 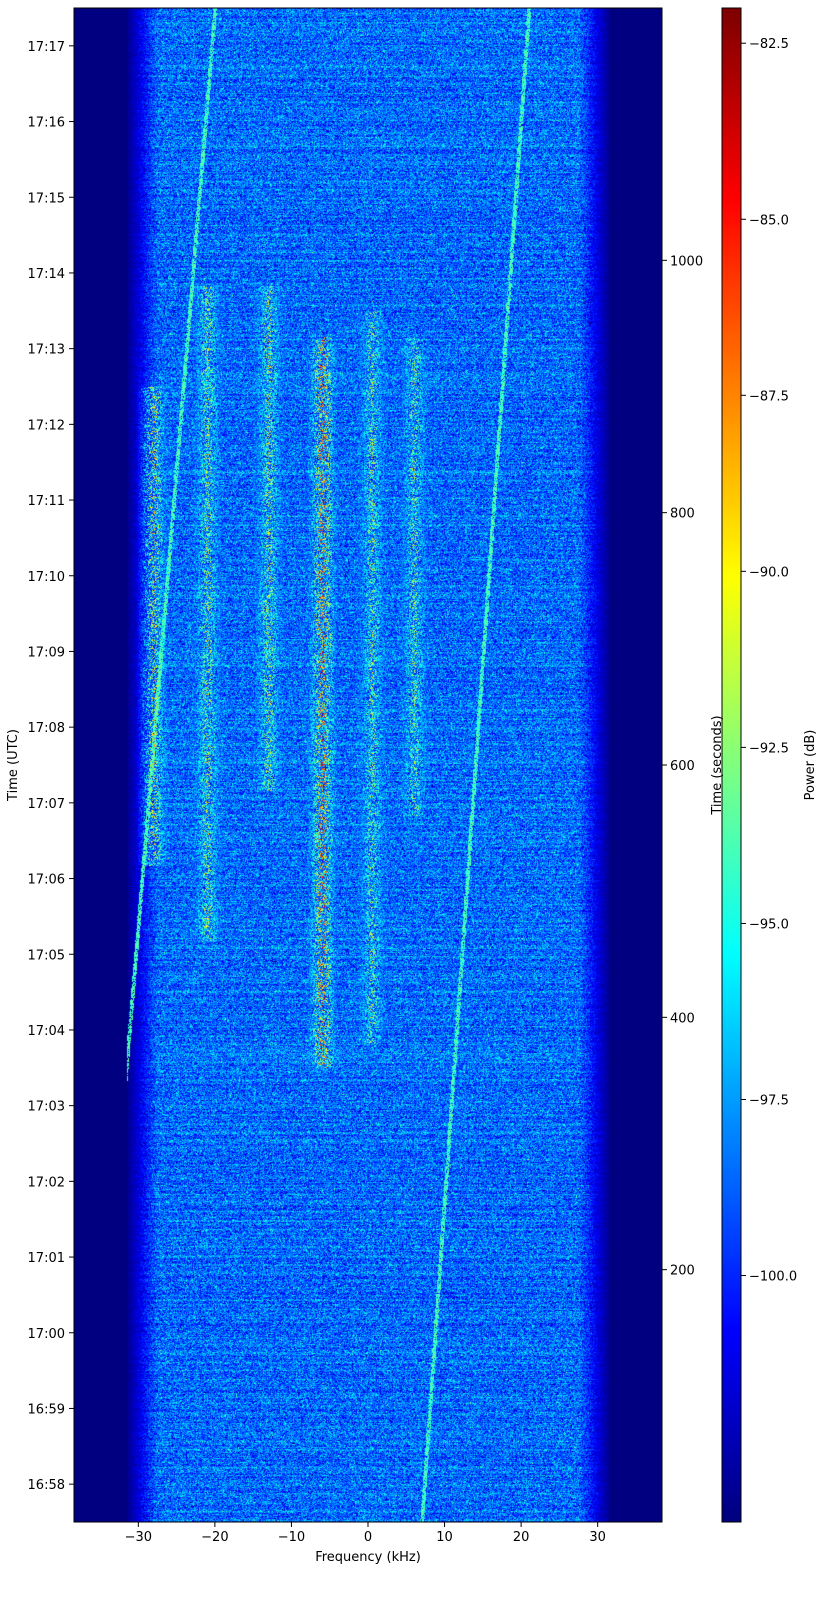 What do you see at coordinates (46, 274) in the screenshot?
I see `y-utc-tick-label: 17:14` at bounding box center [46, 274].